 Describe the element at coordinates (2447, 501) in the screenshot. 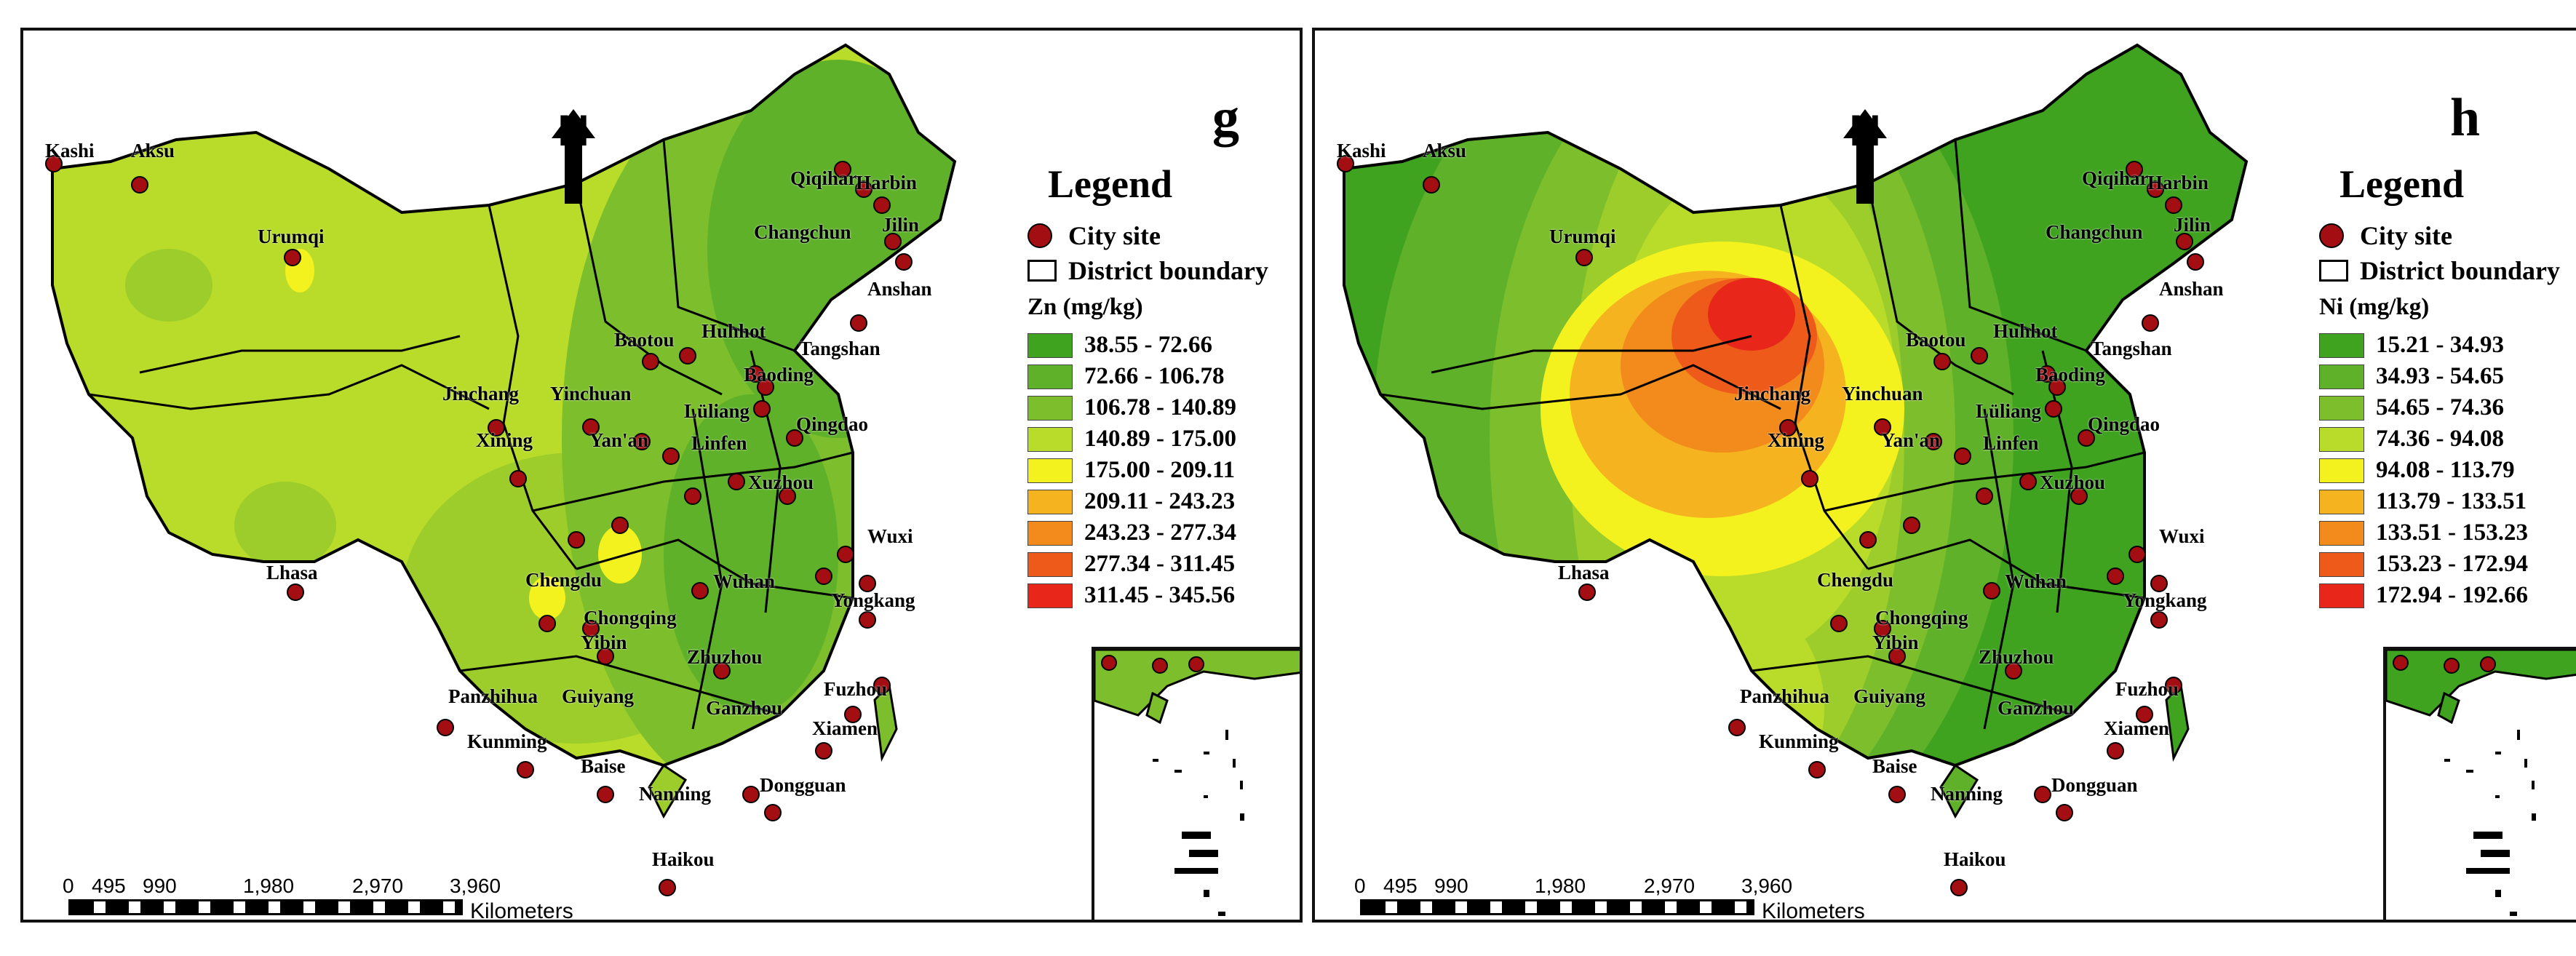

I see `legend-class: 113.79 - 133.51` at that location.